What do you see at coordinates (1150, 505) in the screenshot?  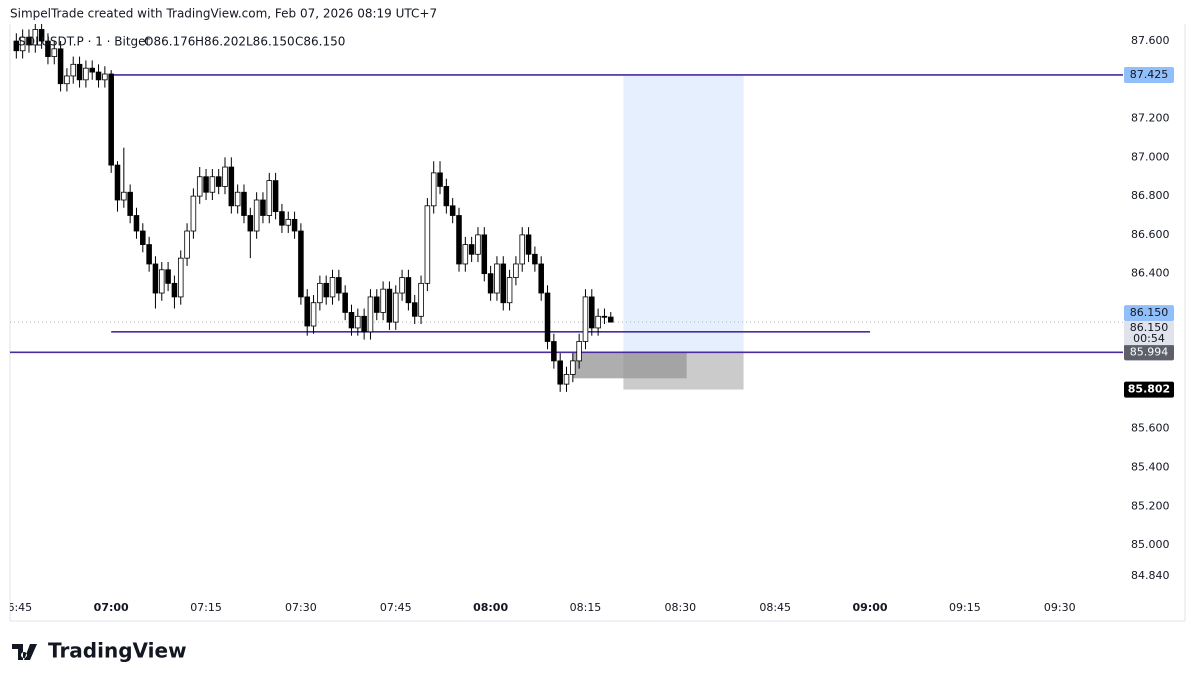 I see `y-tick-label: 85.200` at bounding box center [1150, 505].